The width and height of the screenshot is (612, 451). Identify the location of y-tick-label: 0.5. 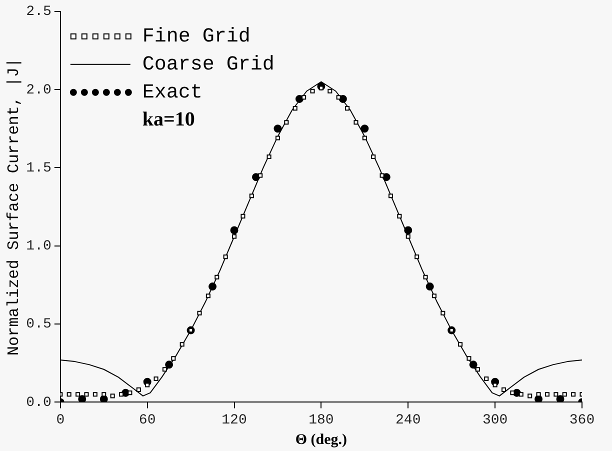
(39, 324).